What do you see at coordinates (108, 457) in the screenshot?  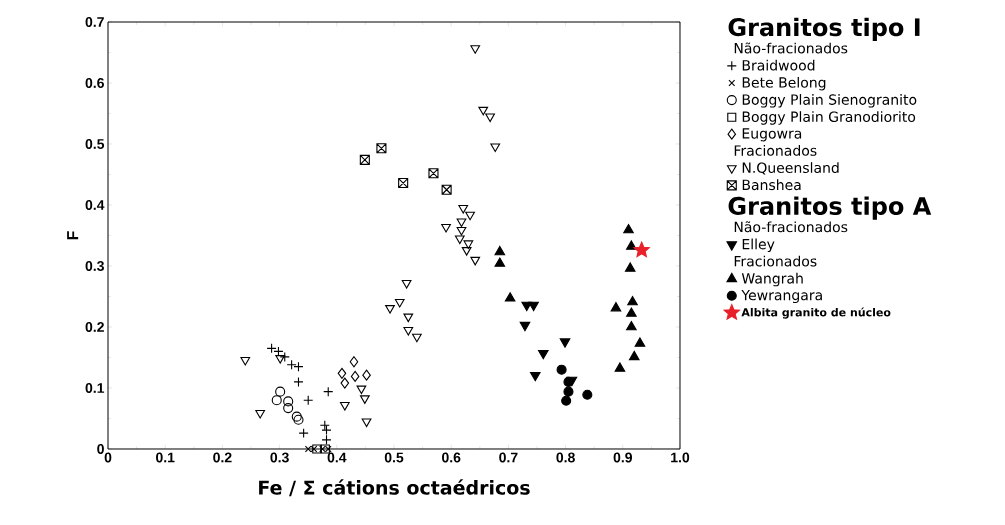 I see `x-tick-label: 0` at bounding box center [108, 457].